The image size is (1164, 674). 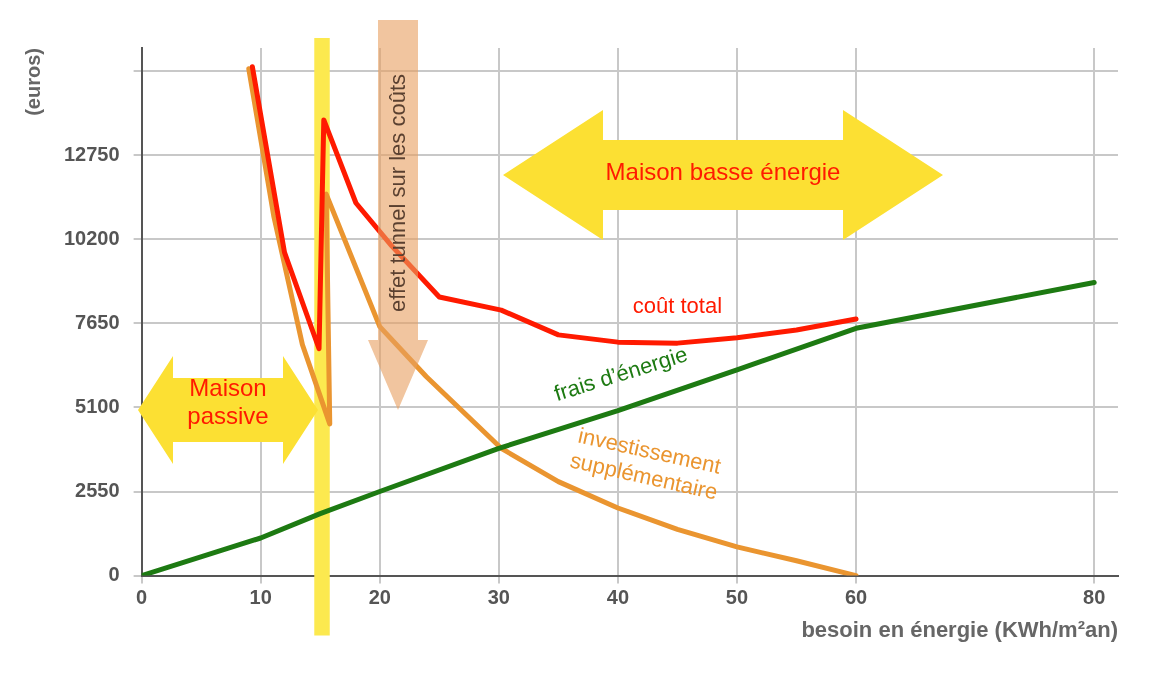 I want to click on annotation: Maison passive, so click(x=228, y=402).